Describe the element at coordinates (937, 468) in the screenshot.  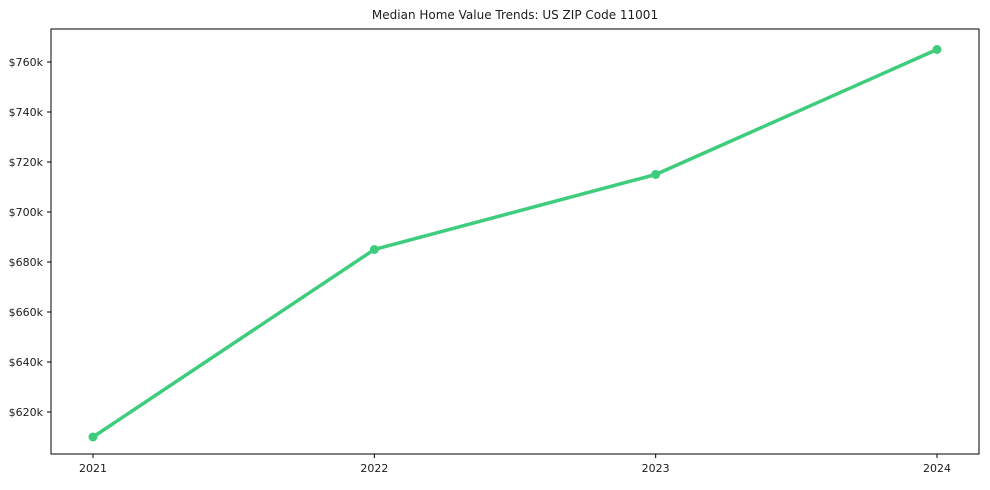
I see `x-axis-tick-label: 2024` at that location.